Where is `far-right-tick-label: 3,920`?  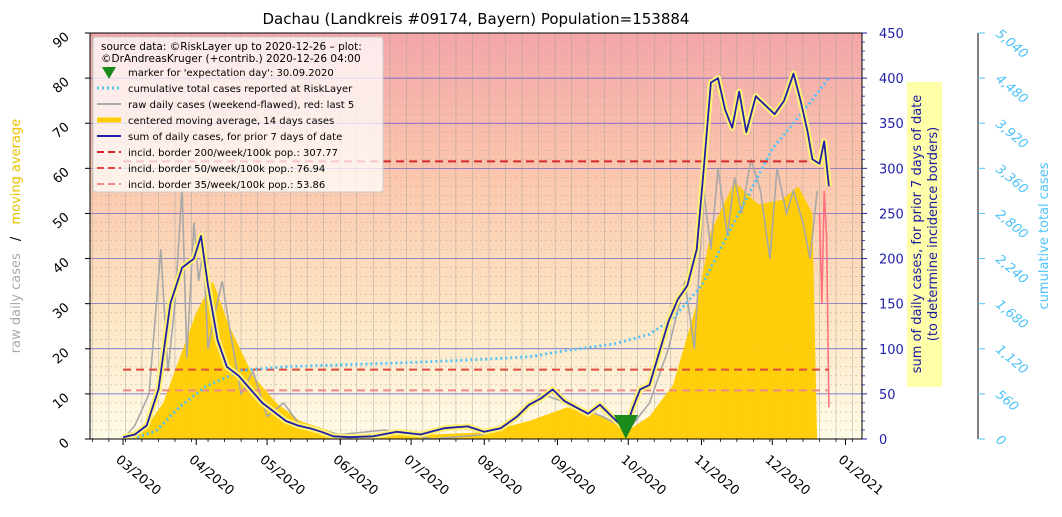 far-right-tick-label: 3,920 is located at coordinates (1011, 134).